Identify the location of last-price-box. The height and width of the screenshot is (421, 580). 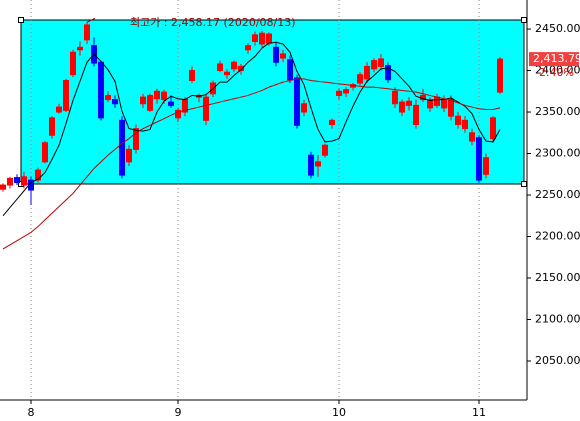
(554, 59).